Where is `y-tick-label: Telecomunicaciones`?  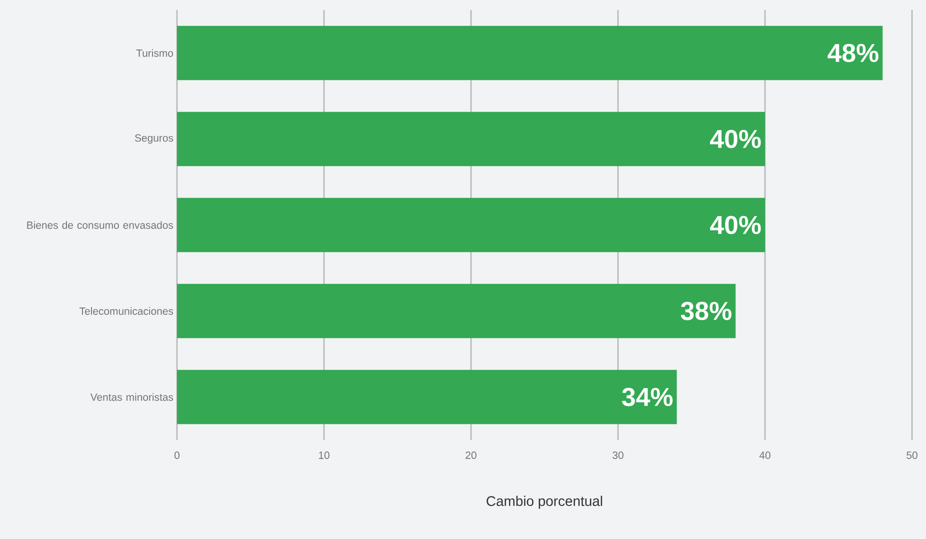 y-tick-label: Telecomunicaciones is located at coordinates (127, 311).